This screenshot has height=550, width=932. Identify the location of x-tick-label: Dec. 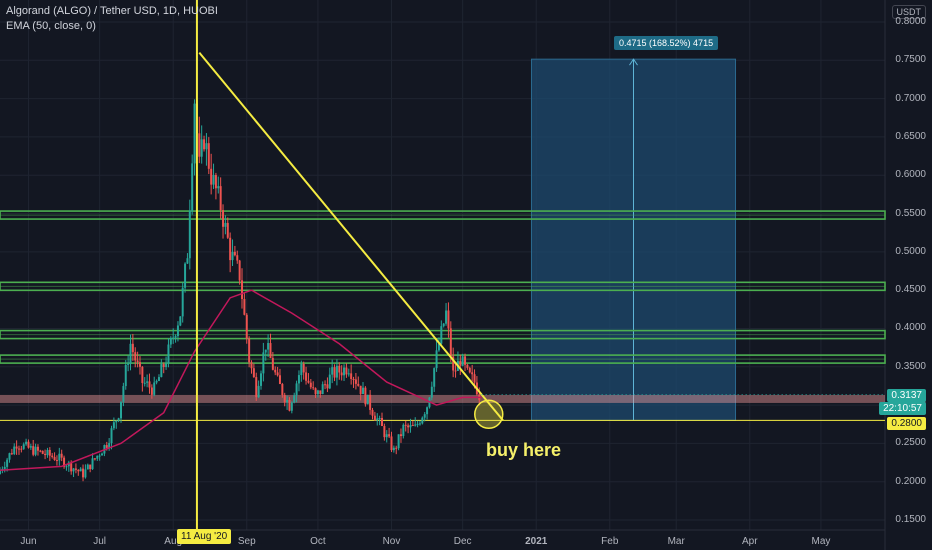
(462, 541).